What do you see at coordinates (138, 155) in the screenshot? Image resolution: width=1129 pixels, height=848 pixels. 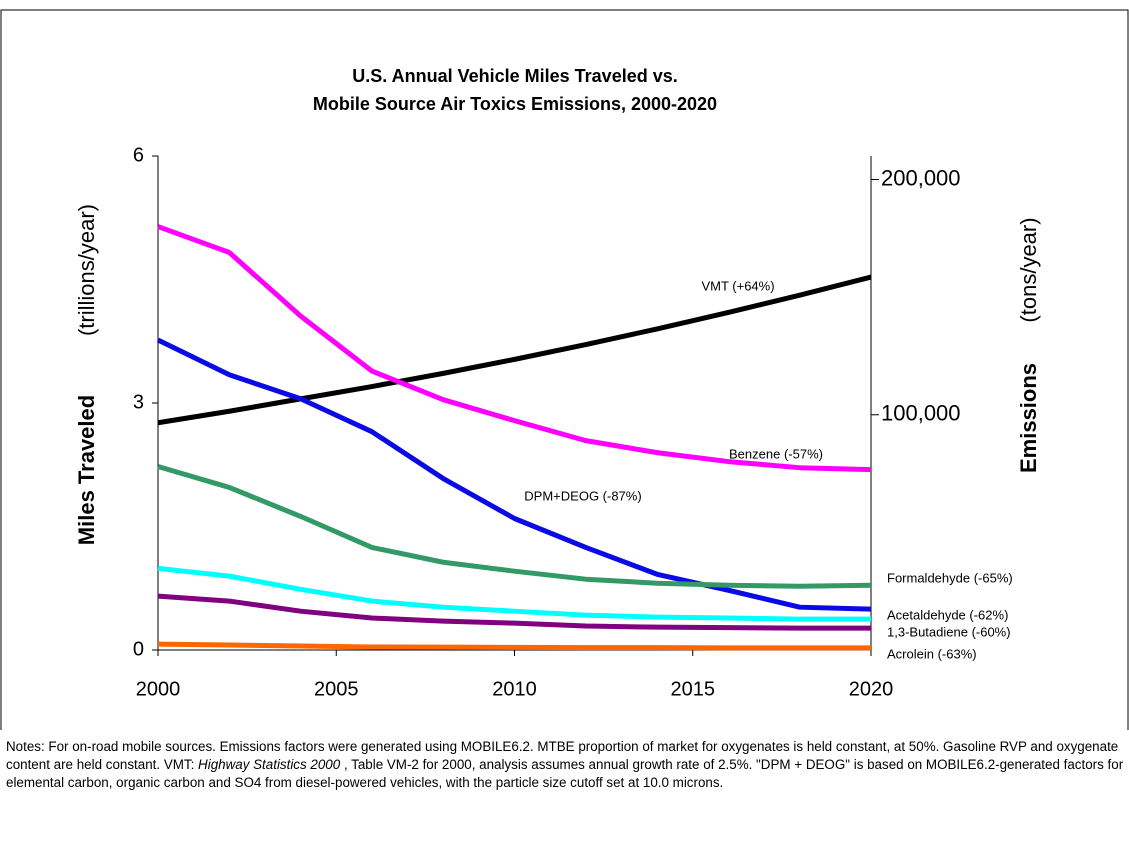 I see `y-tick-label: 6` at bounding box center [138, 155].